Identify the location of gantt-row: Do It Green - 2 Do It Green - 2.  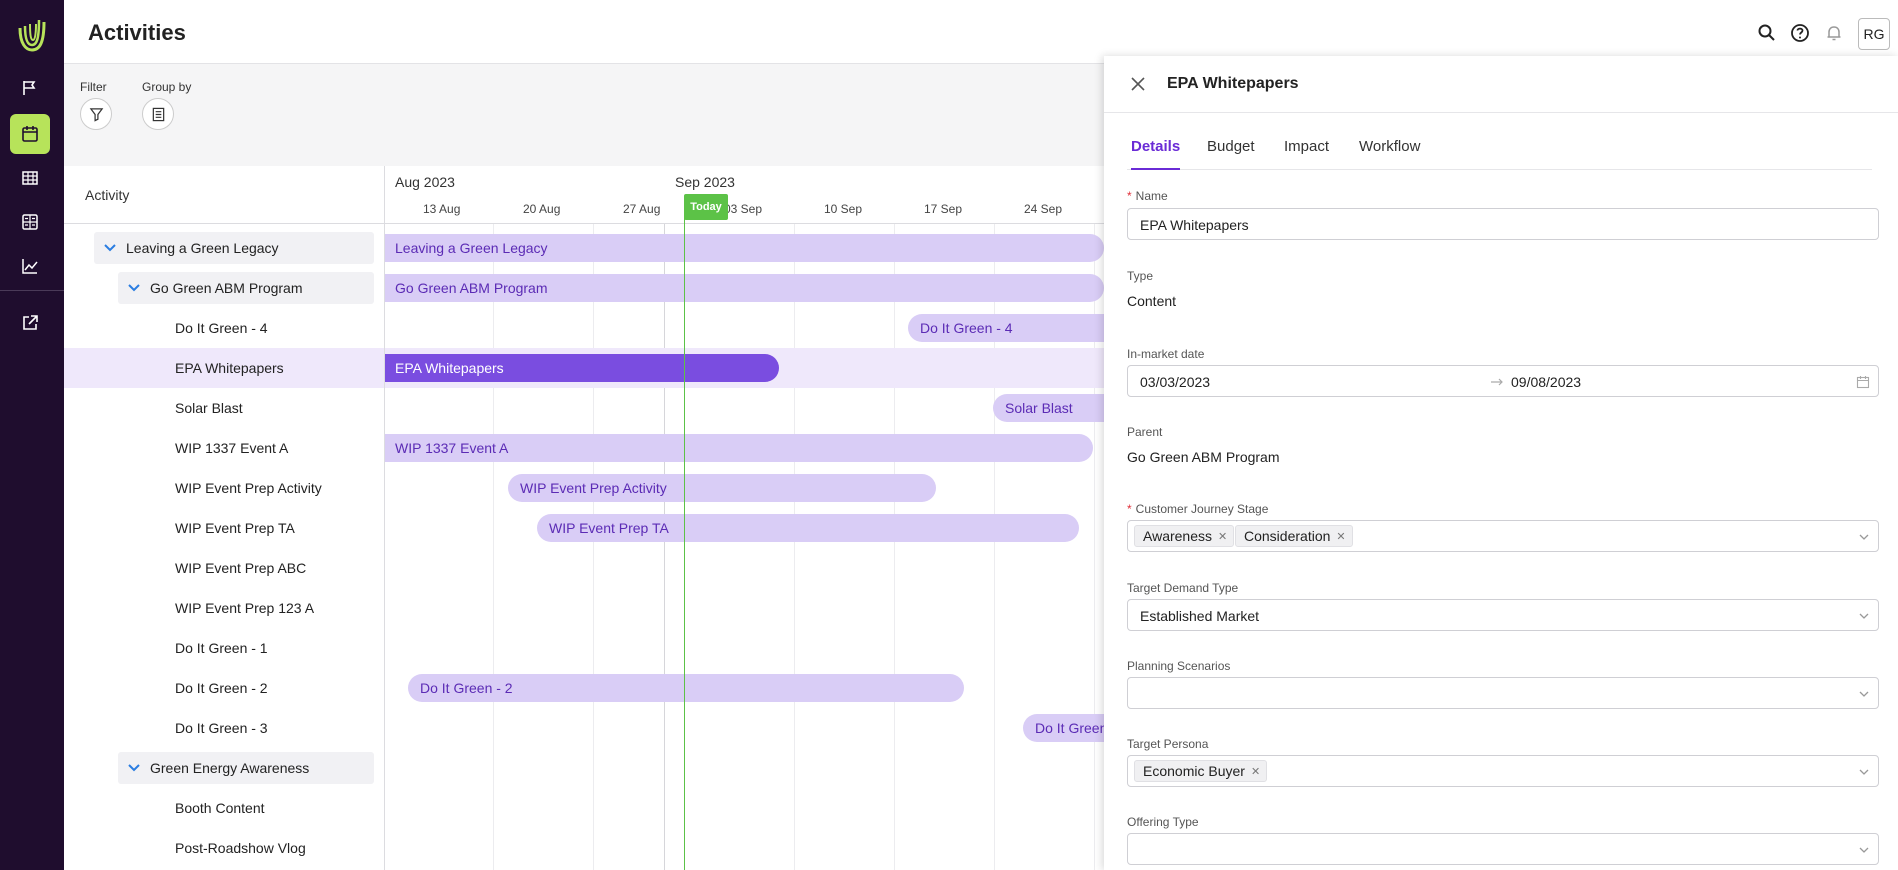
(584, 688).